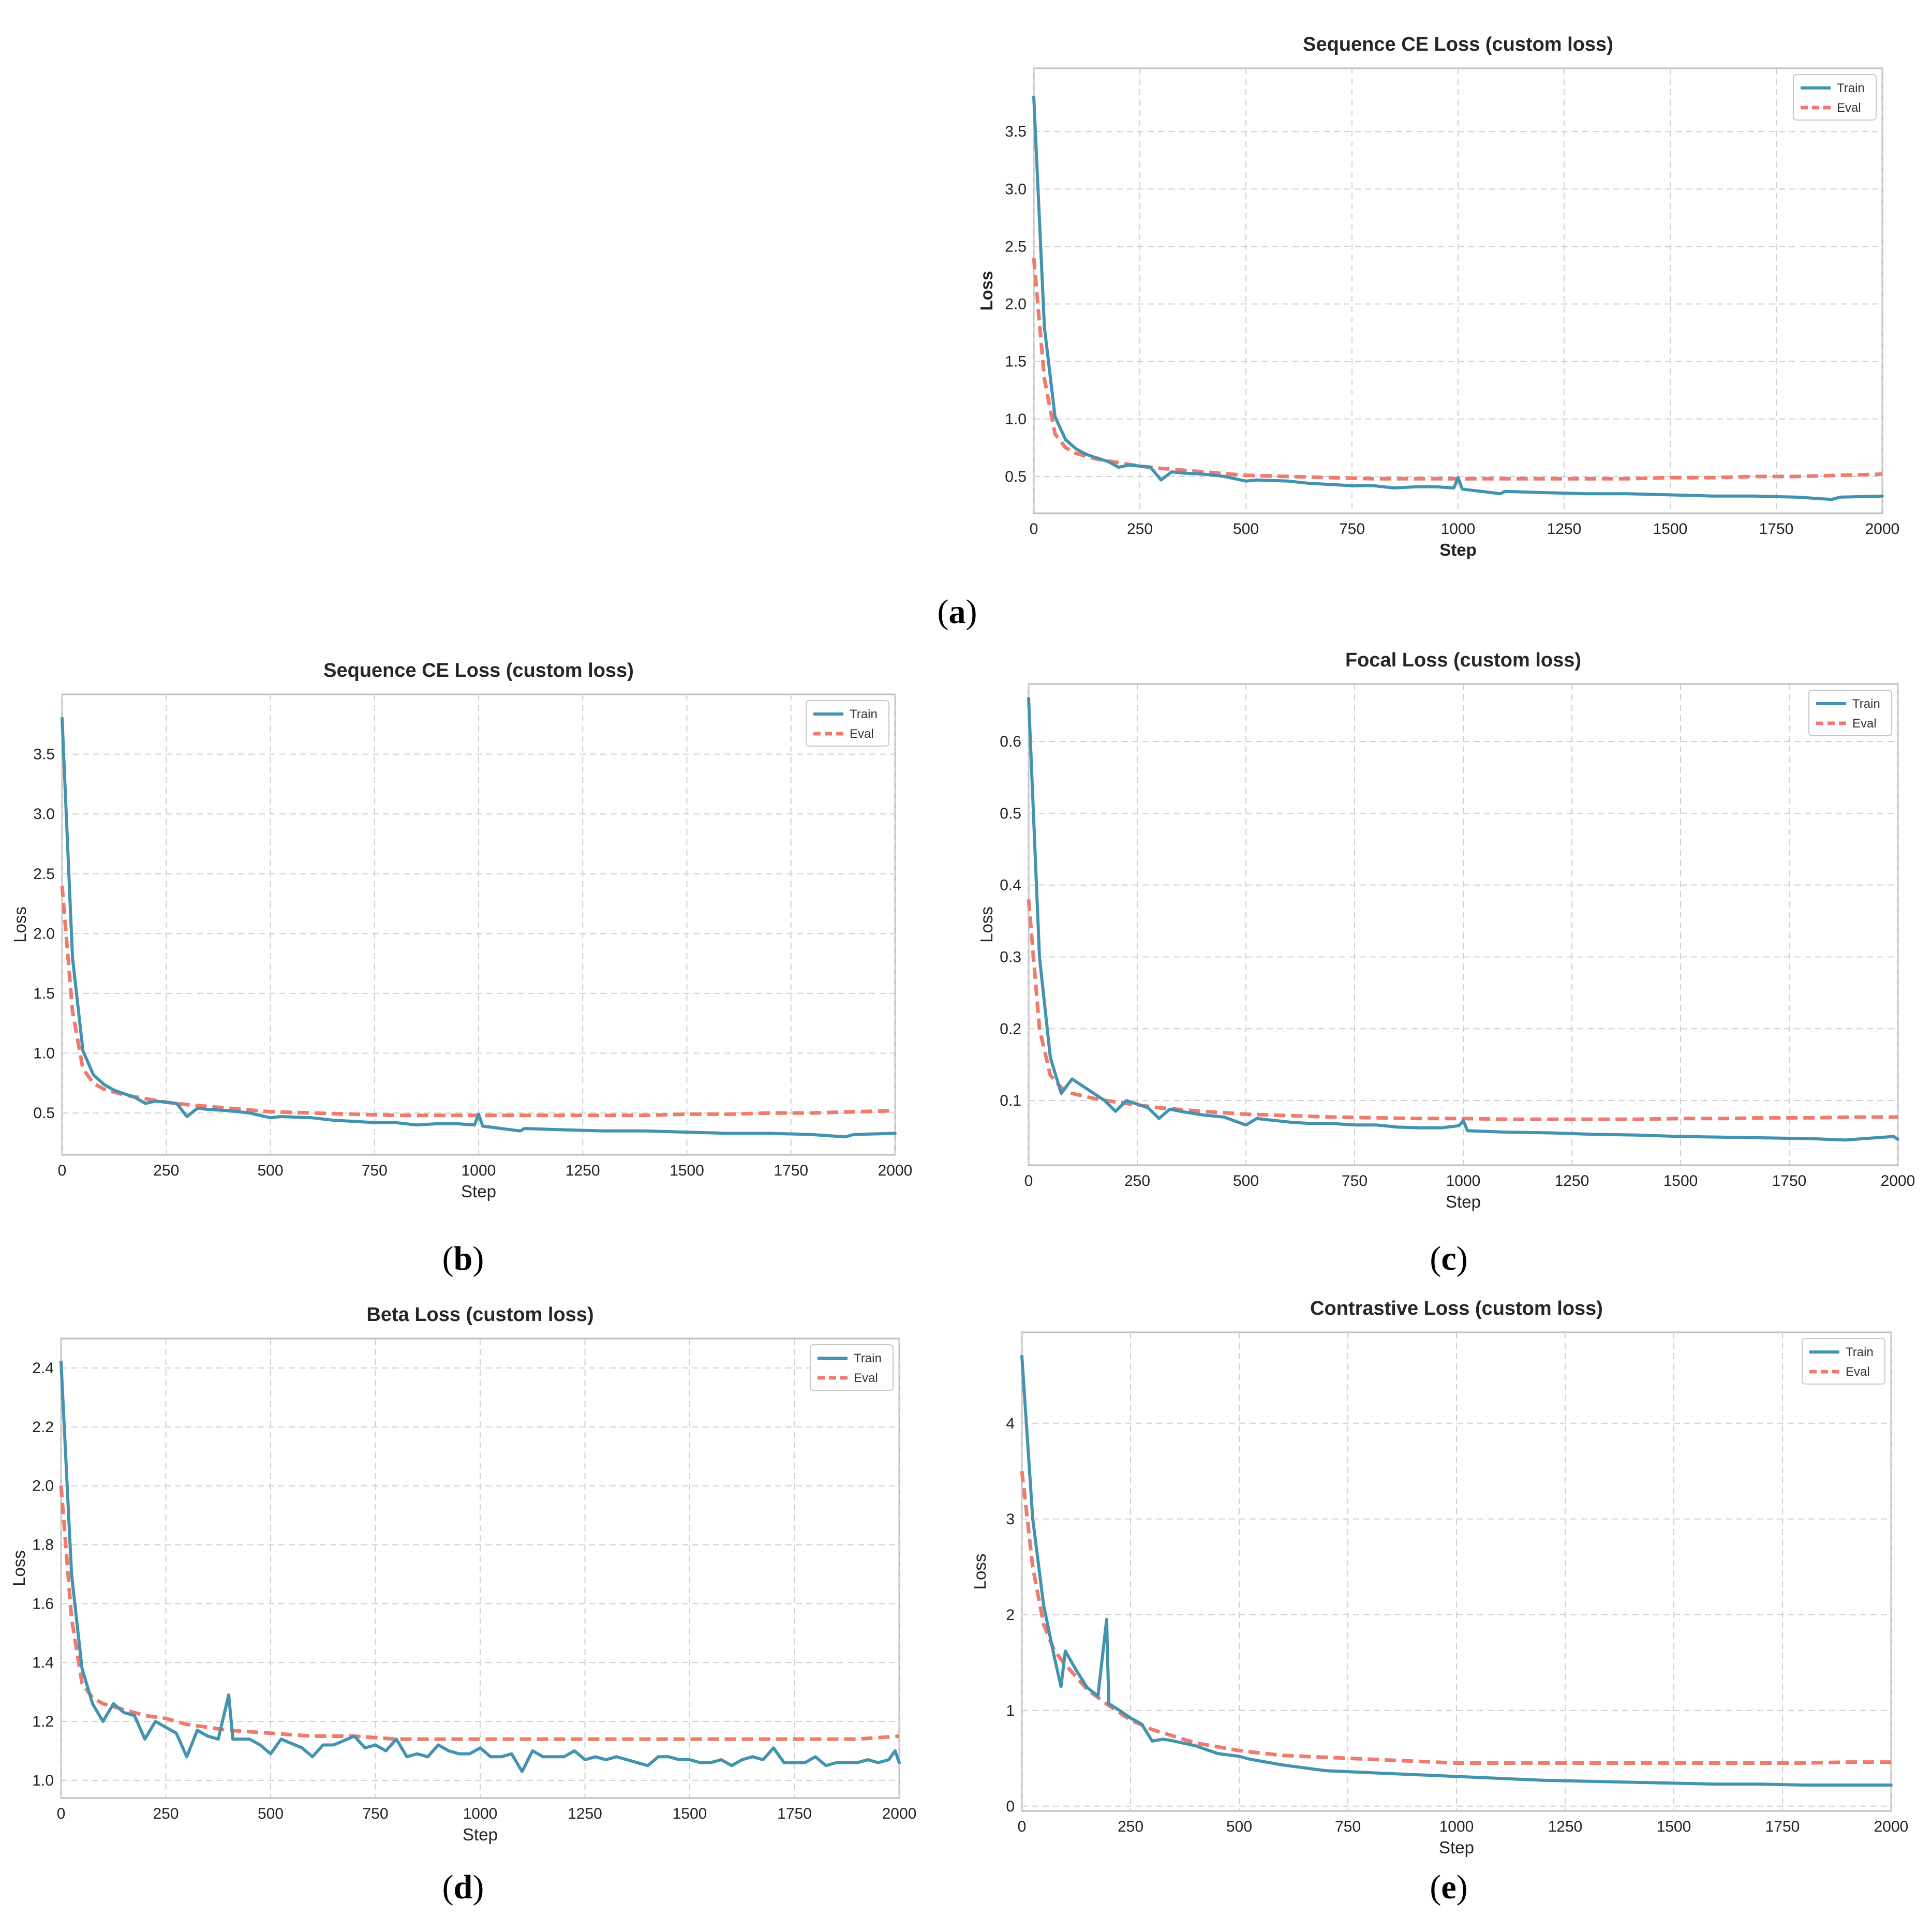 The image size is (1932, 1932). What do you see at coordinates (1010, 956) in the screenshot?
I see `y-tick-label: 0.3` at bounding box center [1010, 956].